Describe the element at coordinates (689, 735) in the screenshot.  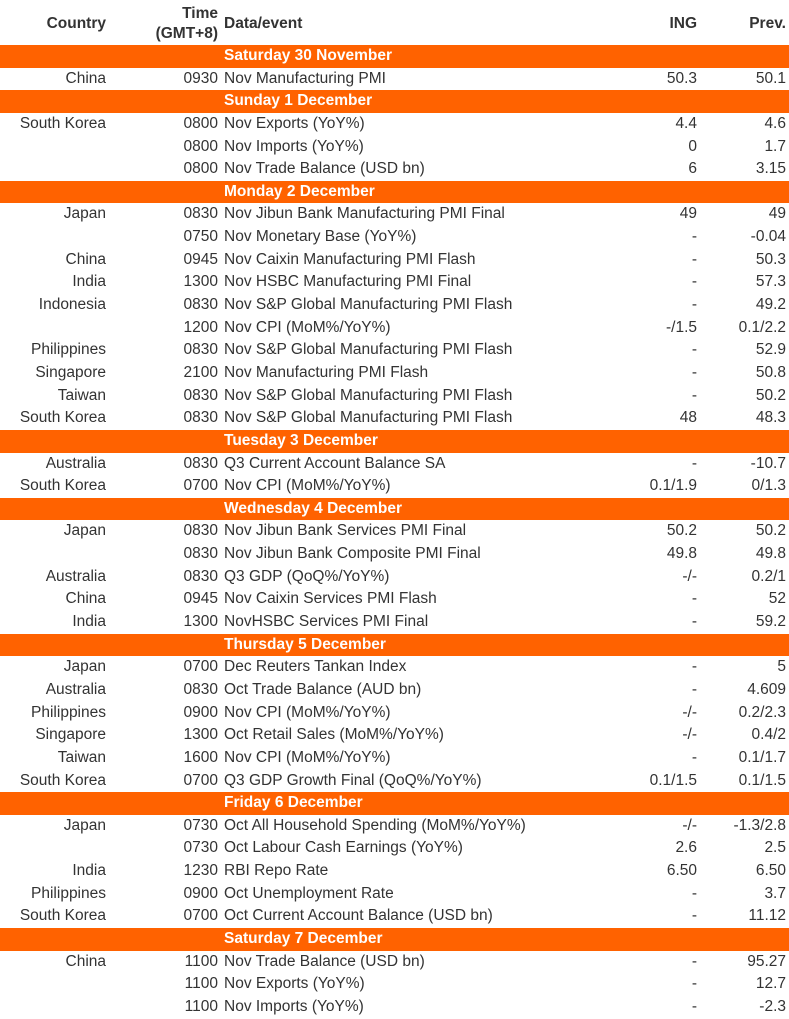
I see `cell-ing: -/-` at that location.